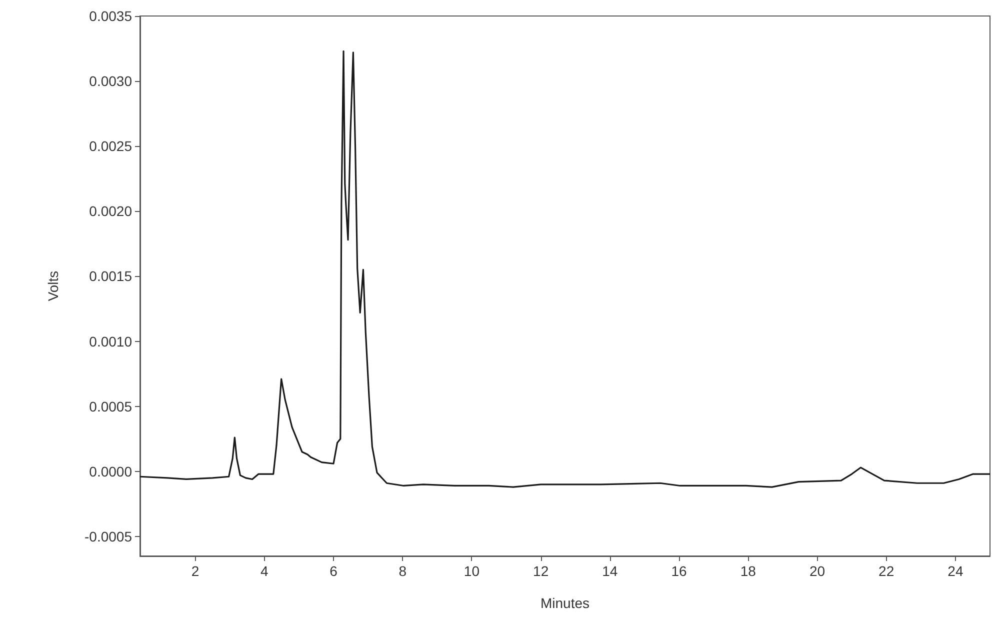  Describe the element at coordinates (53, 286) in the screenshot. I see `y-axis-title: Volts` at that location.